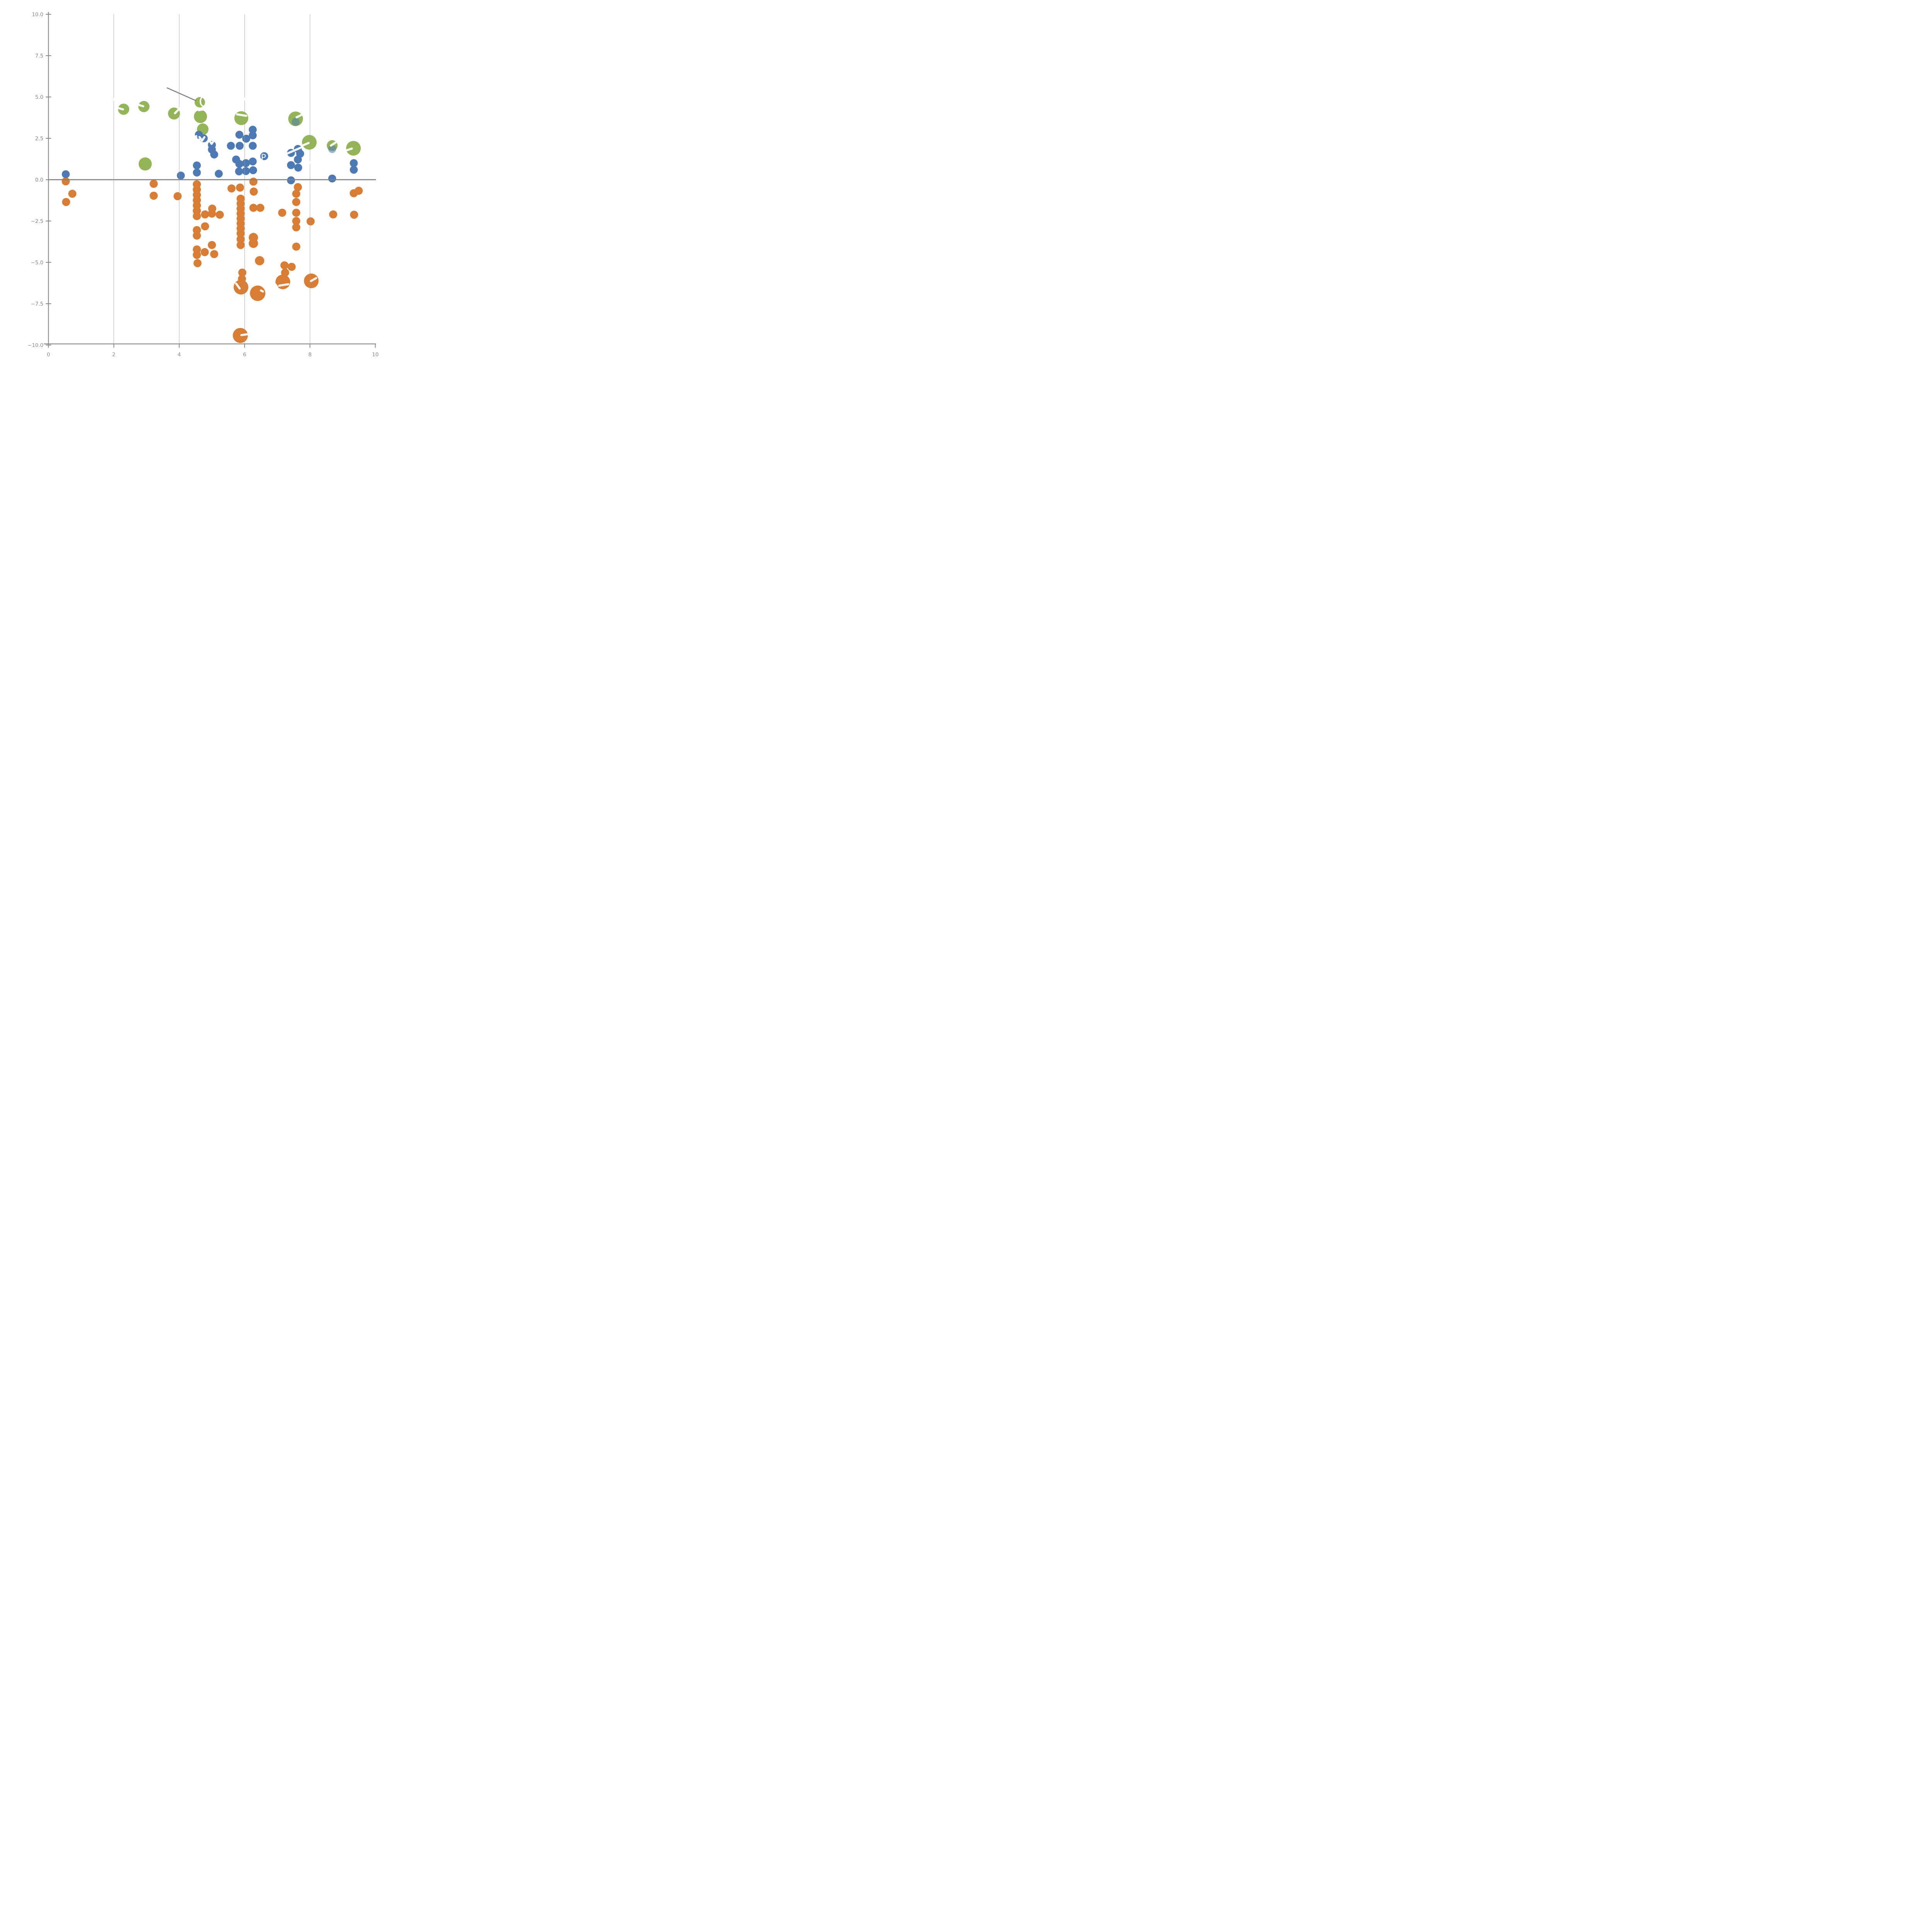  Describe the element at coordinates (179, 355) in the screenshot. I see `x-axis-tick-label: 4` at that location.